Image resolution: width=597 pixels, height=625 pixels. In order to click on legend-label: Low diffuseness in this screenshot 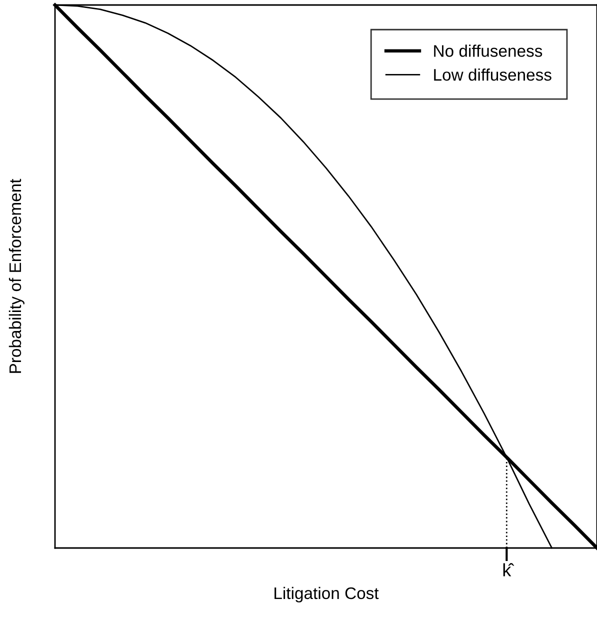, I will do `click(493, 74)`.